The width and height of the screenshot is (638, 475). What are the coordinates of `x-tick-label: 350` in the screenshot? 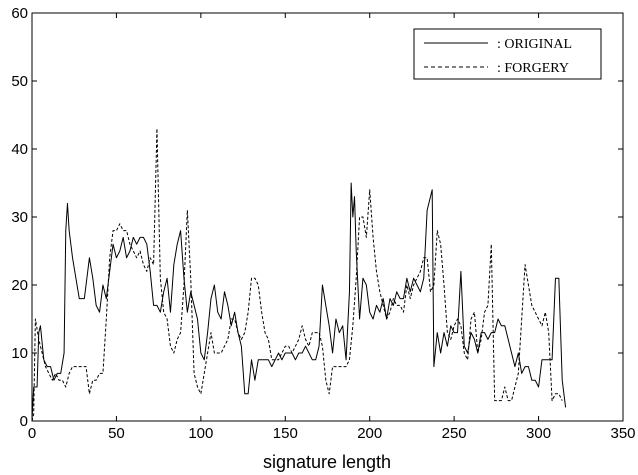 It's located at (622, 433).